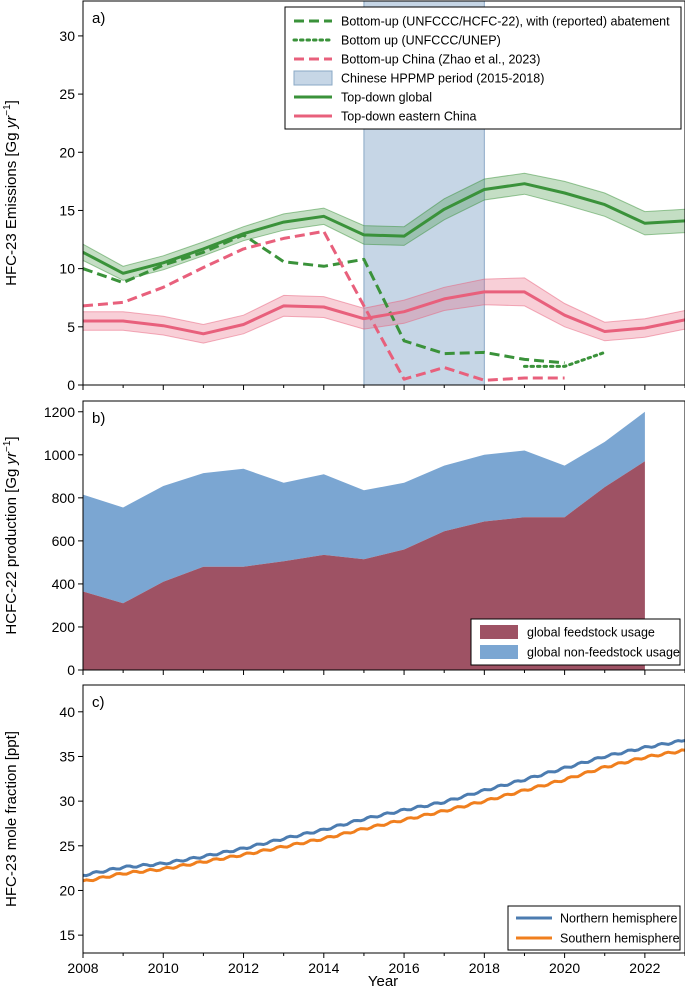 This screenshot has height=989, width=685. Describe the element at coordinates (484, 968) in the screenshot. I see `x-tick-label: 2018` at that location.